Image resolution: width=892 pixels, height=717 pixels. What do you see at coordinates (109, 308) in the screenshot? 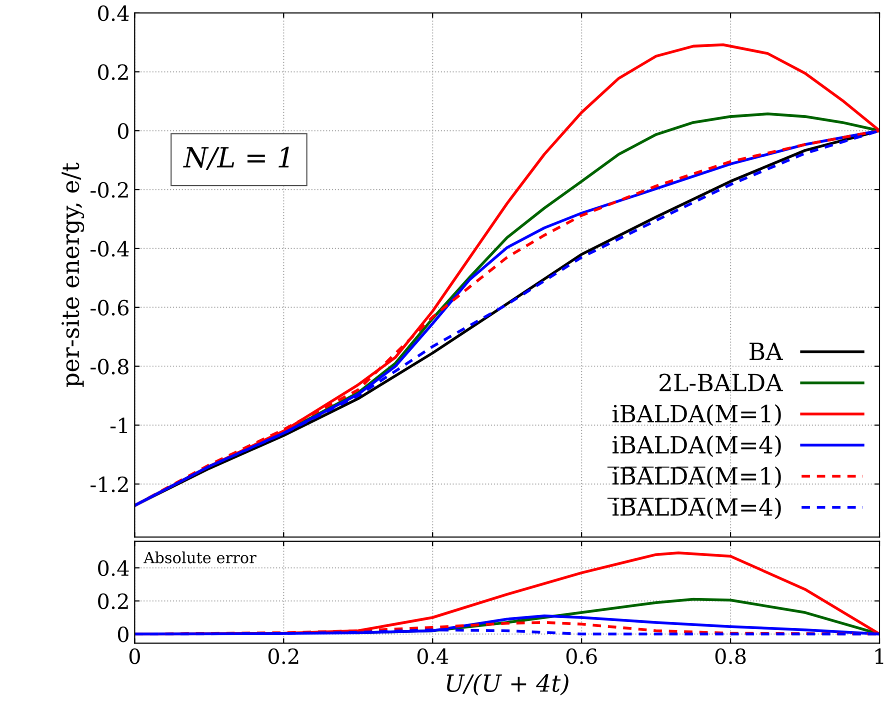
I see `y-tick-label: -0.6` at bounding box center [109, 308].